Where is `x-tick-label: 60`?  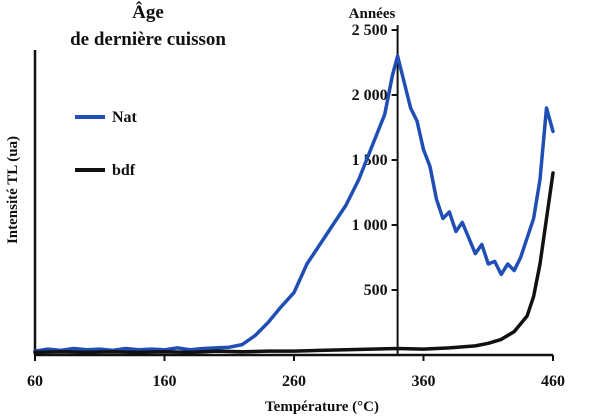
x-tick-label: 60 is located at coordinates (35, 381).